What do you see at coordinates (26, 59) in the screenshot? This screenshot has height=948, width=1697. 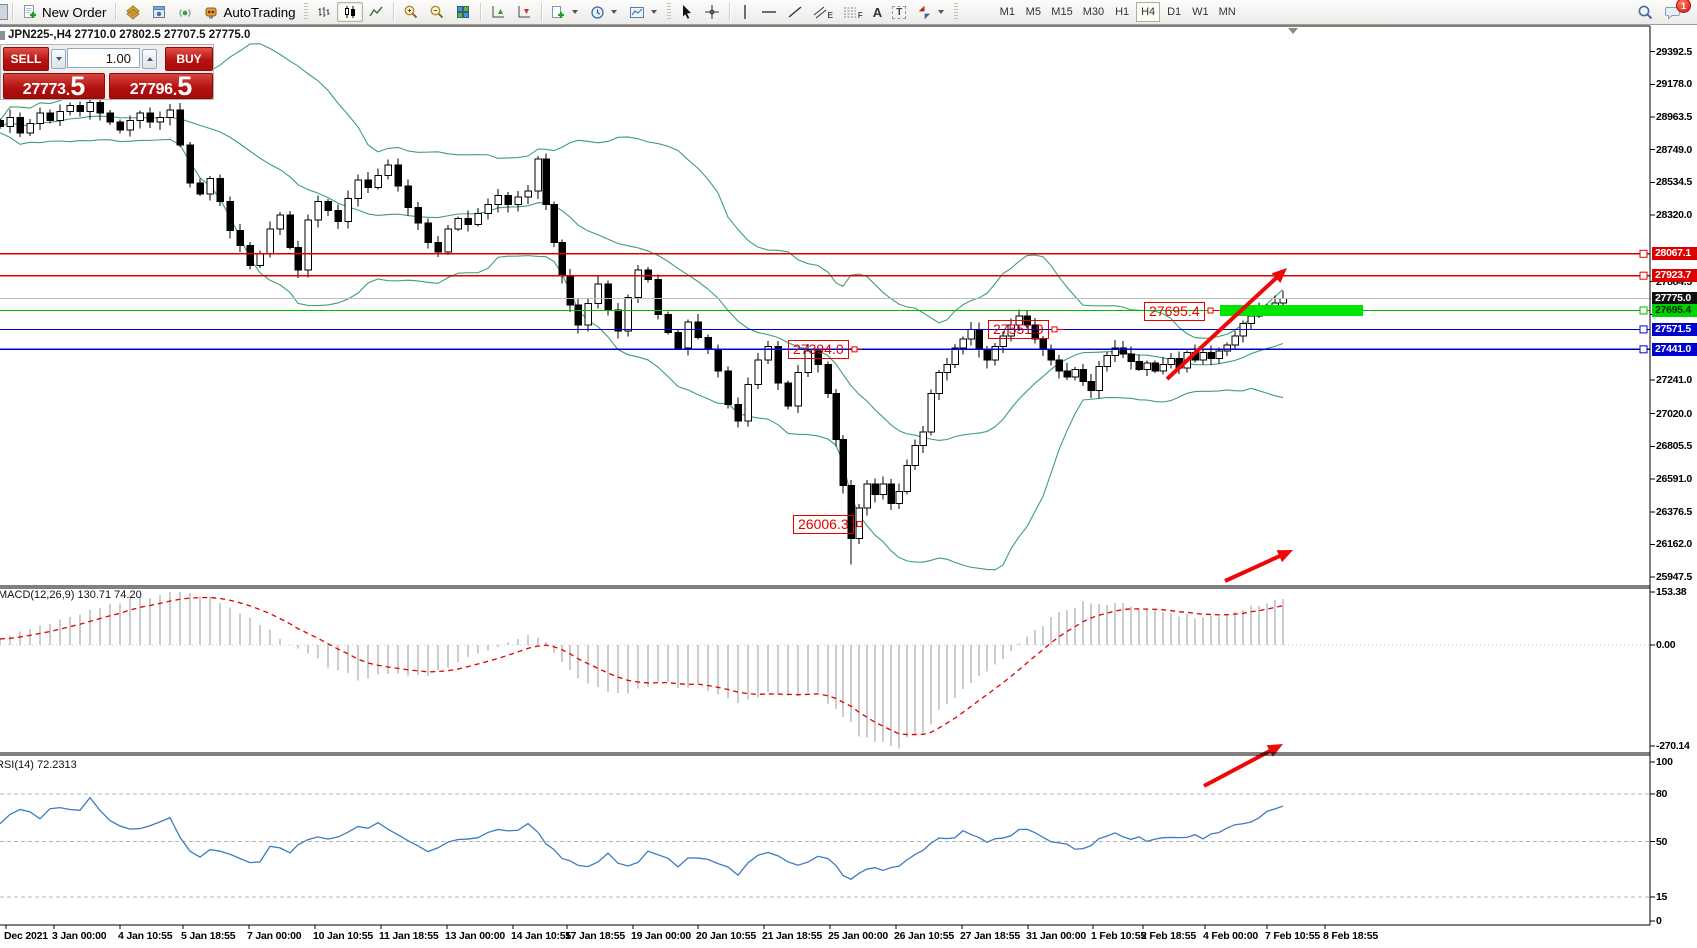 I see `sell-button: SELL` at bounding box center [26, 59].